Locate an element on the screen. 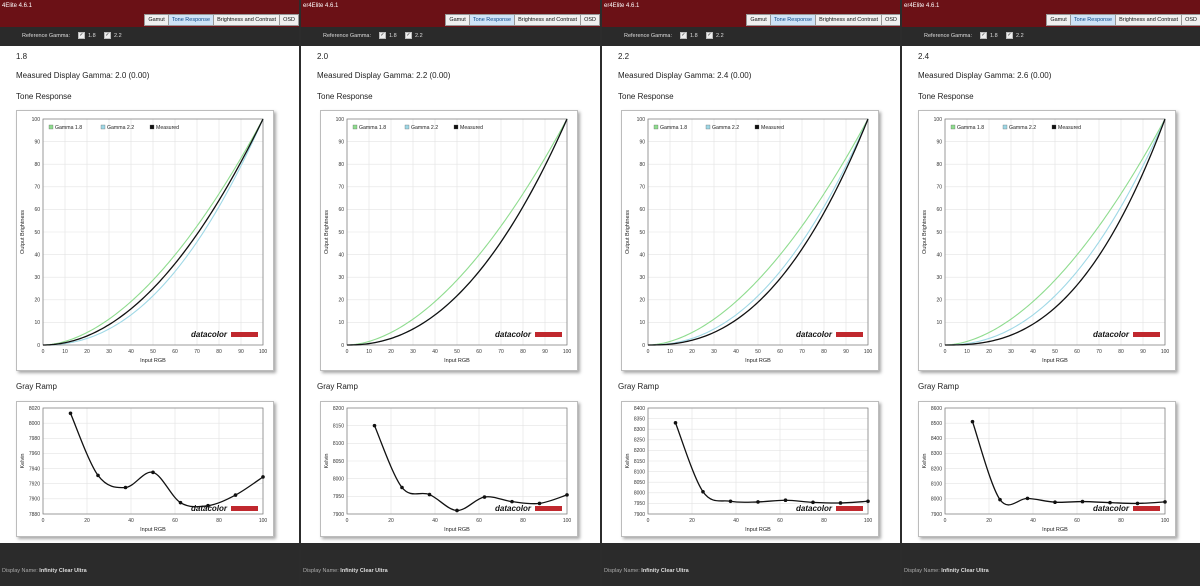  x-tick-label: 0 is located at coordinates (347, 352).